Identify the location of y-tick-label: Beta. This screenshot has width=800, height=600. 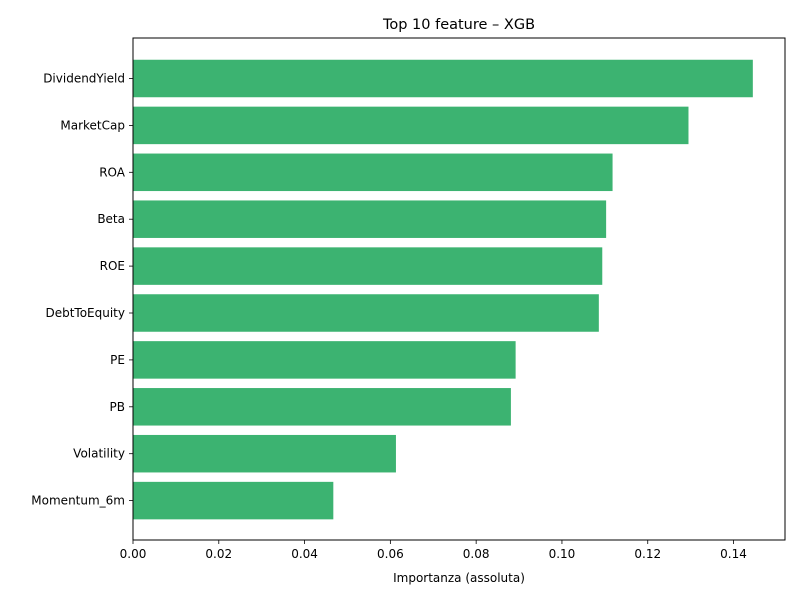
(111, 219).